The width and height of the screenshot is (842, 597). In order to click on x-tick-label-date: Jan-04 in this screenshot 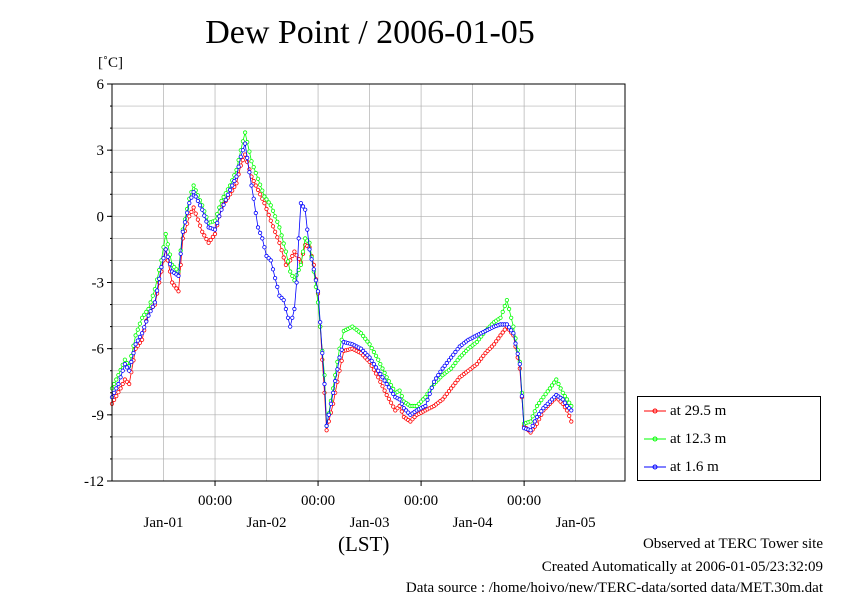, I will do `click(473, 523)`.